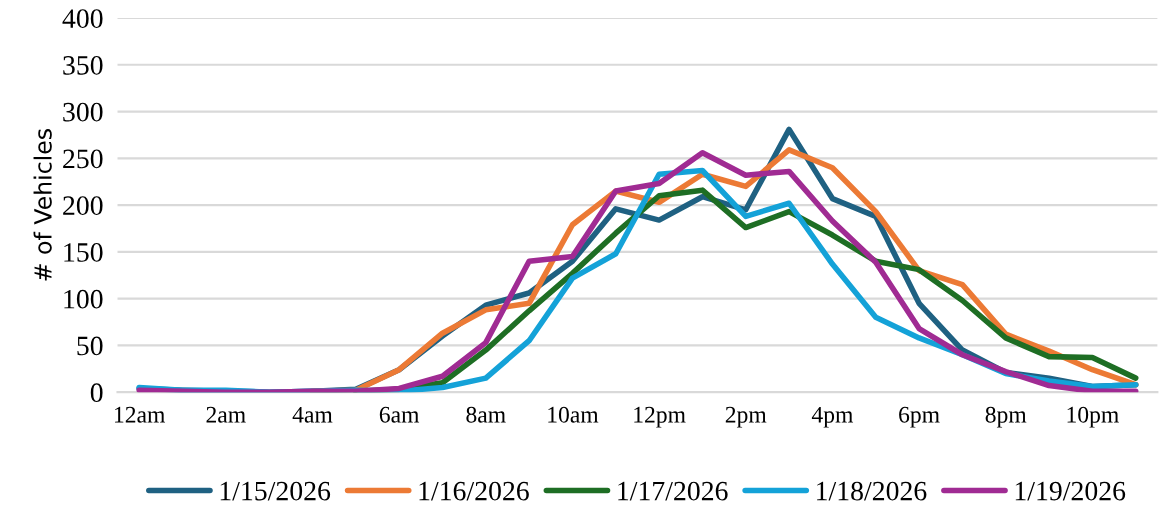 Image resolution: width=1175 pixels, height=516 pixels. I want to click on y-tick-label: 150, so click(83, 252).